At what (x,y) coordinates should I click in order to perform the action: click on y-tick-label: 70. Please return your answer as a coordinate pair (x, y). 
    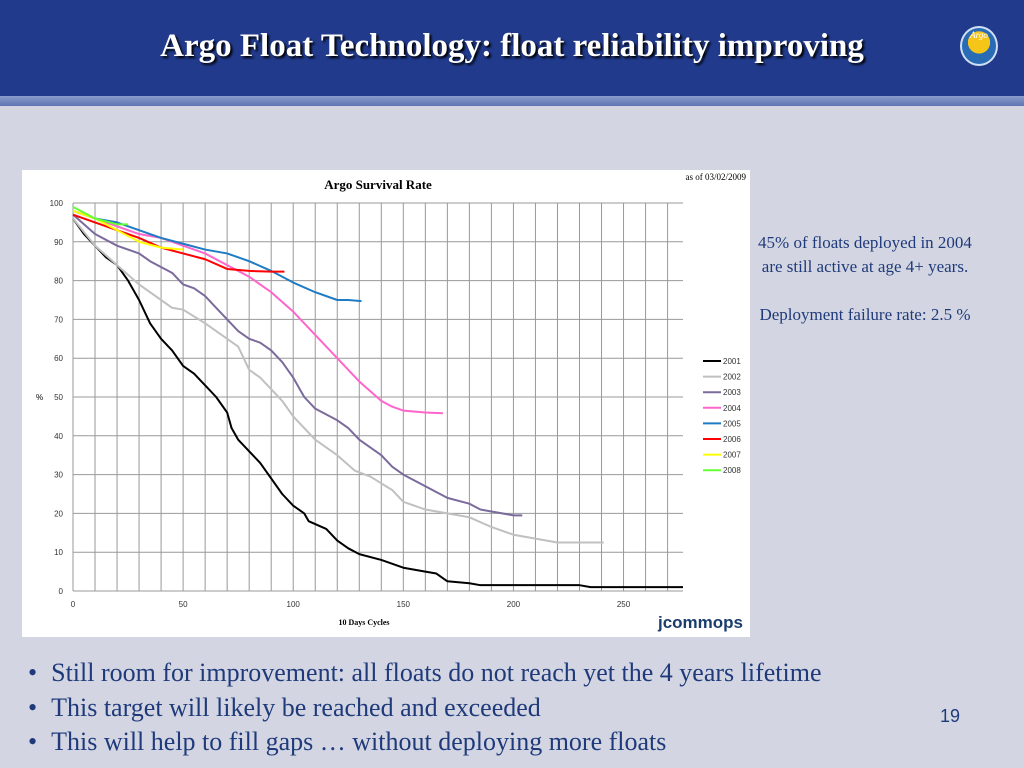
    Looking at the image, I should click on (58, 319).